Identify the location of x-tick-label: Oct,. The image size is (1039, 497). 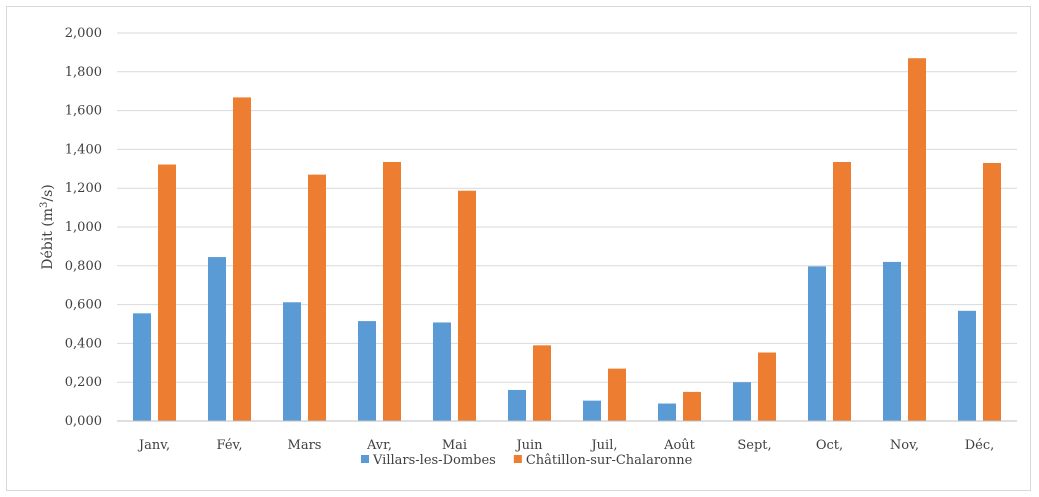
(829, 445).